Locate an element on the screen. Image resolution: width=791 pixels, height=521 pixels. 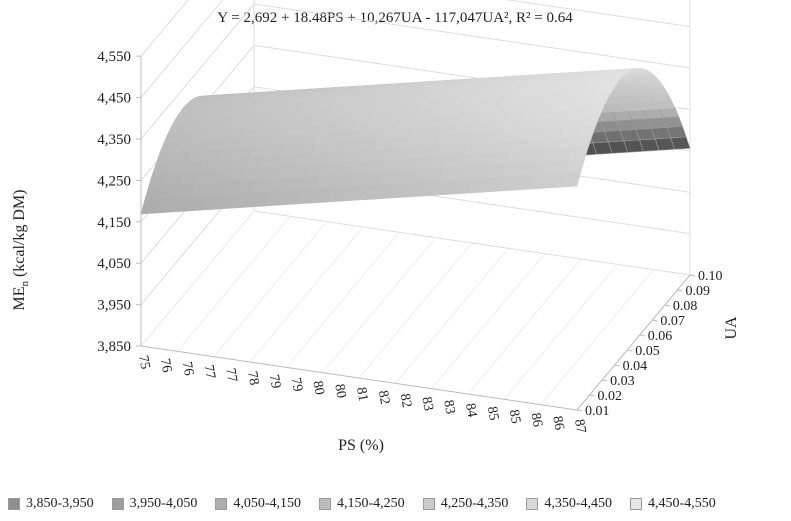
y-axis-line is located at coordinates (633, 342).